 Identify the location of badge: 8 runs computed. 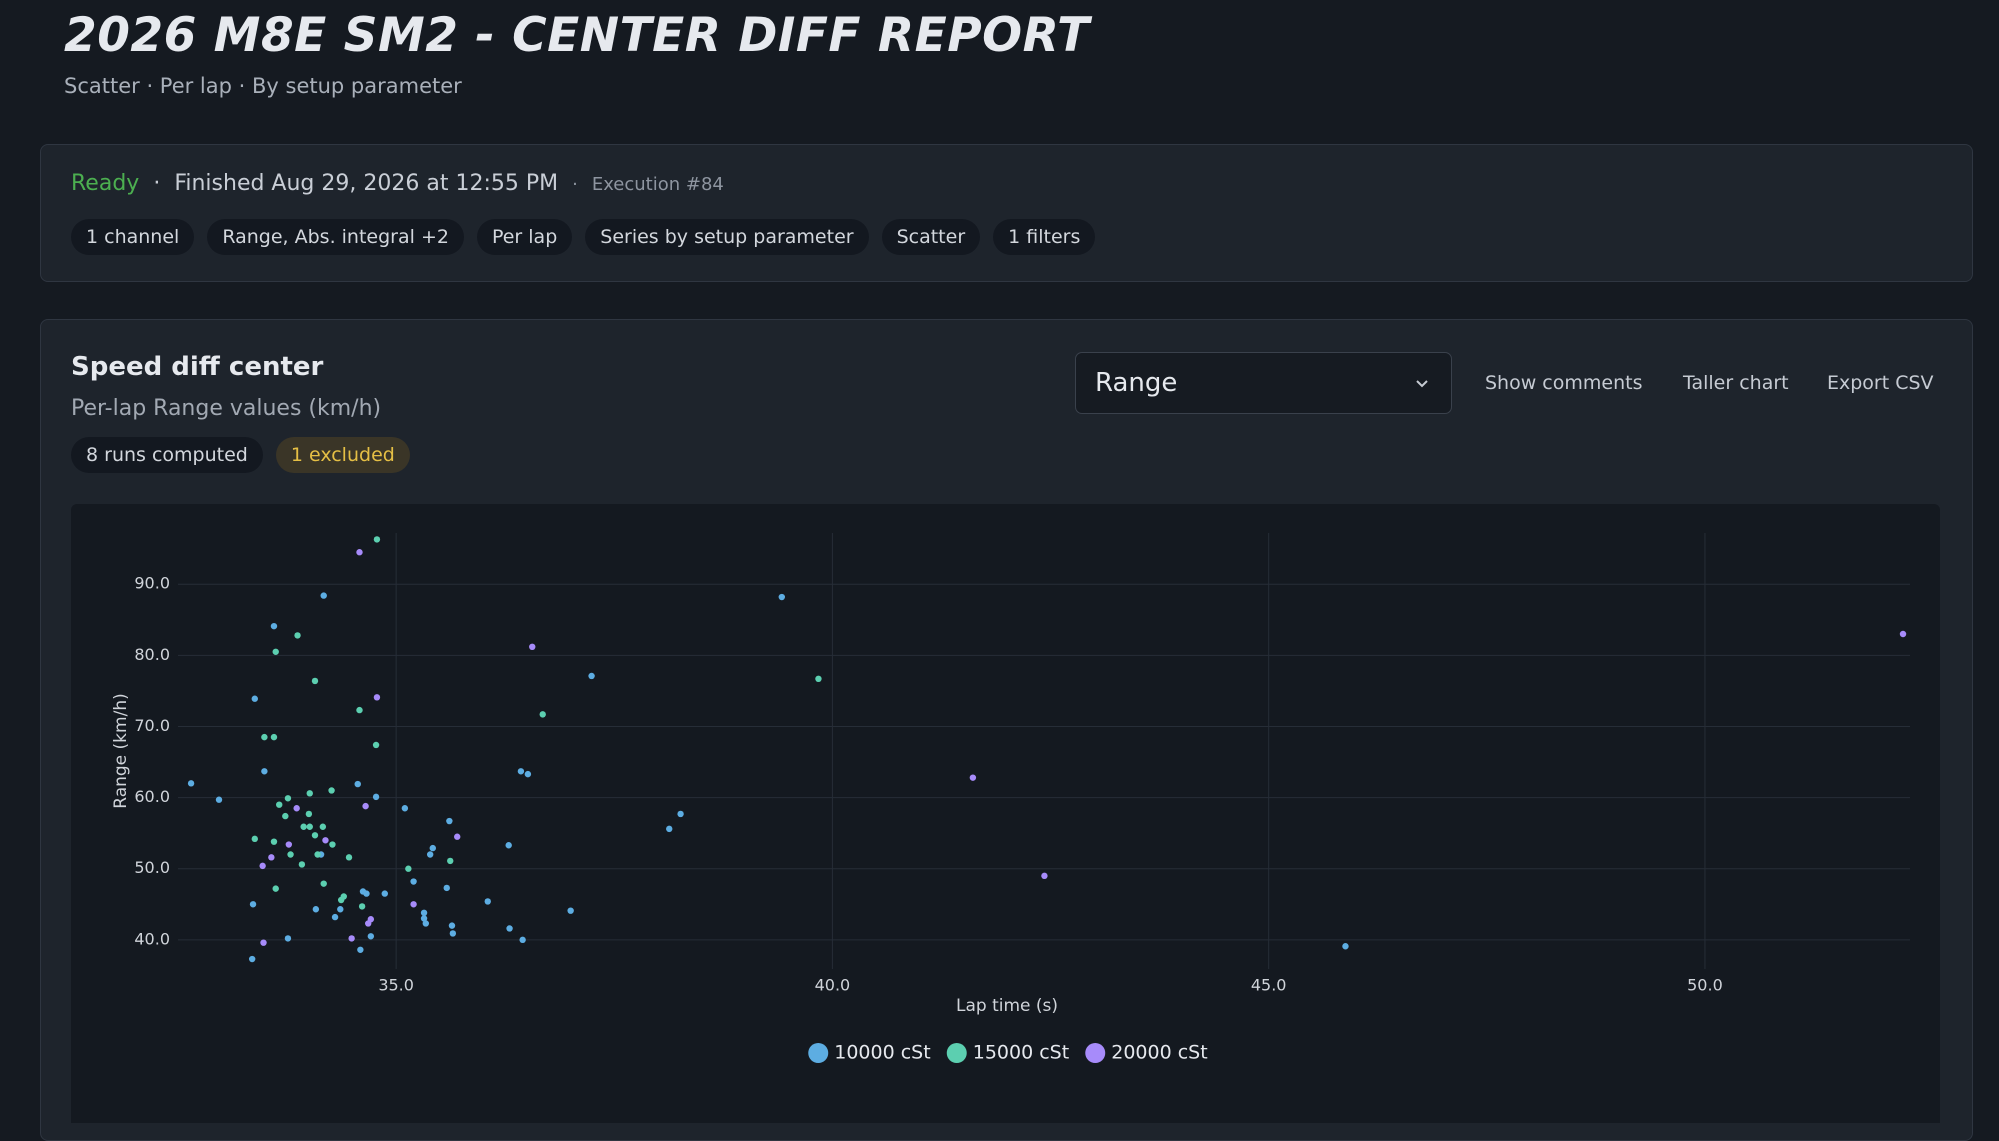
(167, 455).